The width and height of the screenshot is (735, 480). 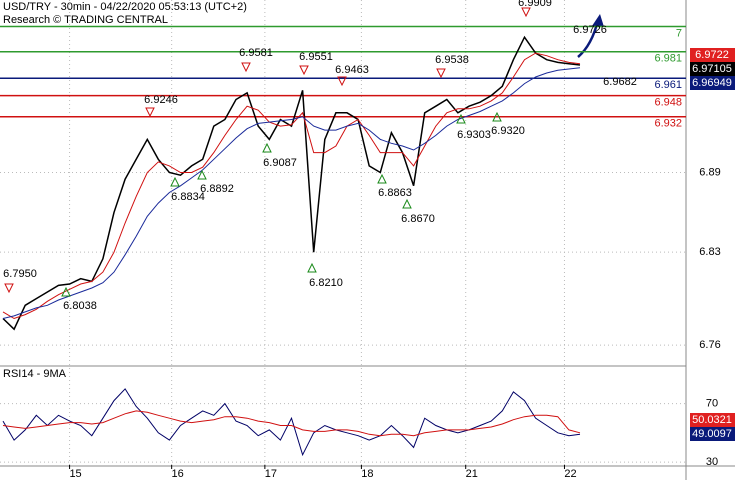 What do you see at coordinates (316, 57) in the screenshot?
I see `annotation: 6.9551` at bounding box center [316, 57].